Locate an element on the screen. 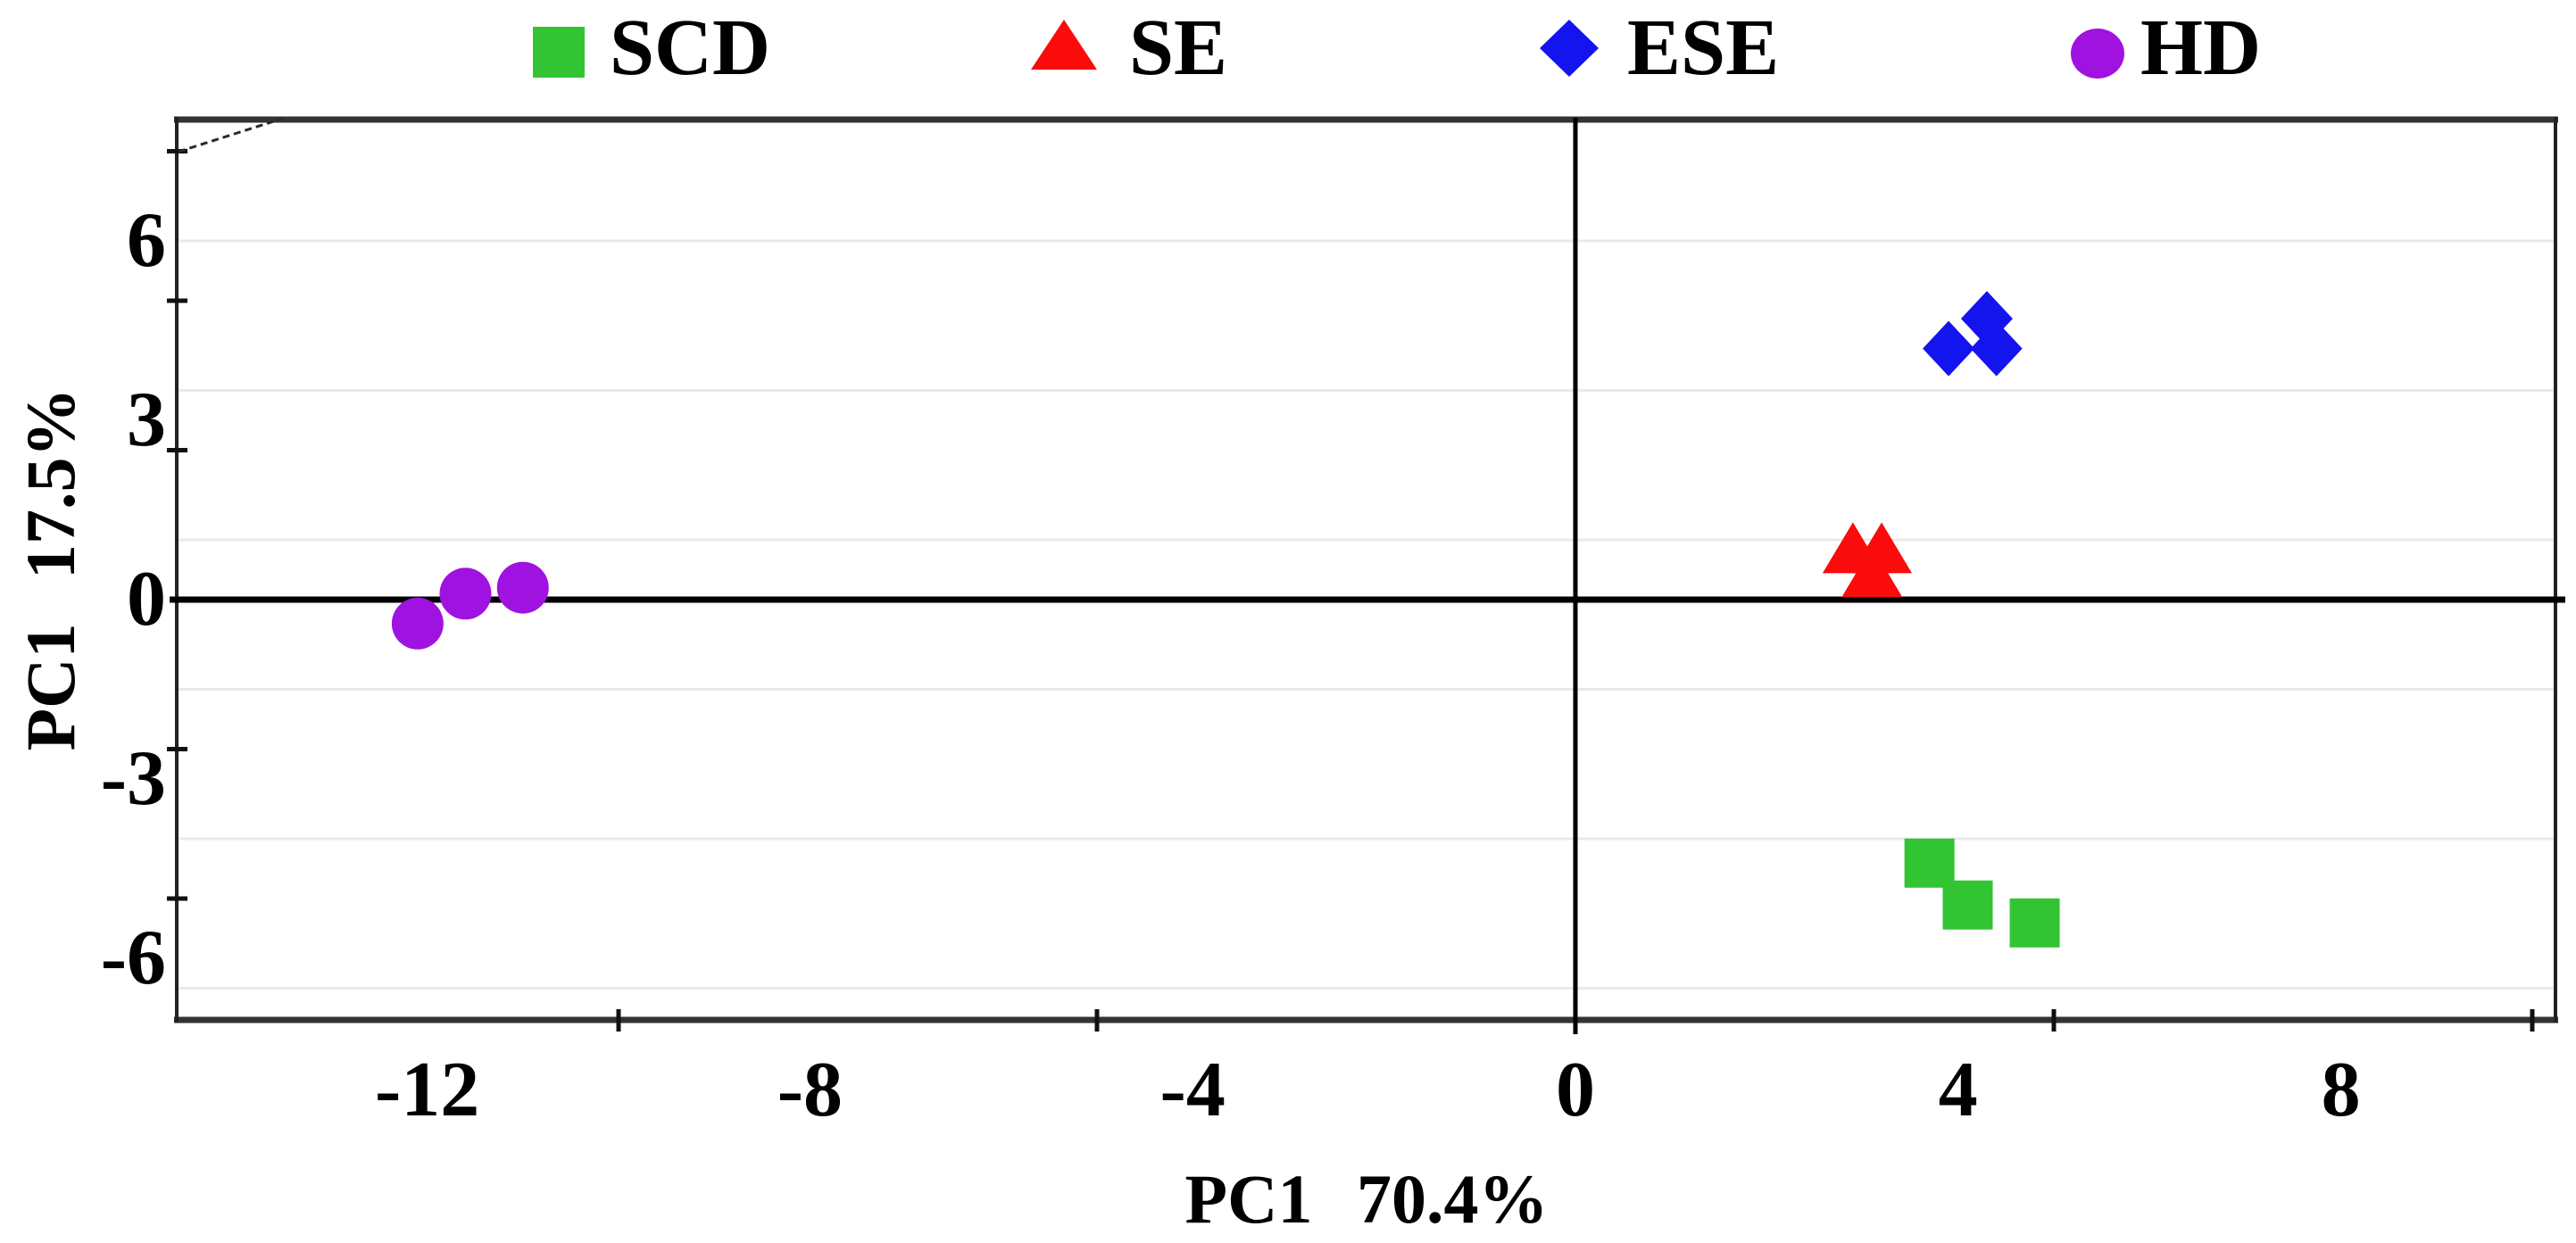 The height and width of the screenshot is (1243, 2576). legend-square-icon is located at coordinates (559, 52).